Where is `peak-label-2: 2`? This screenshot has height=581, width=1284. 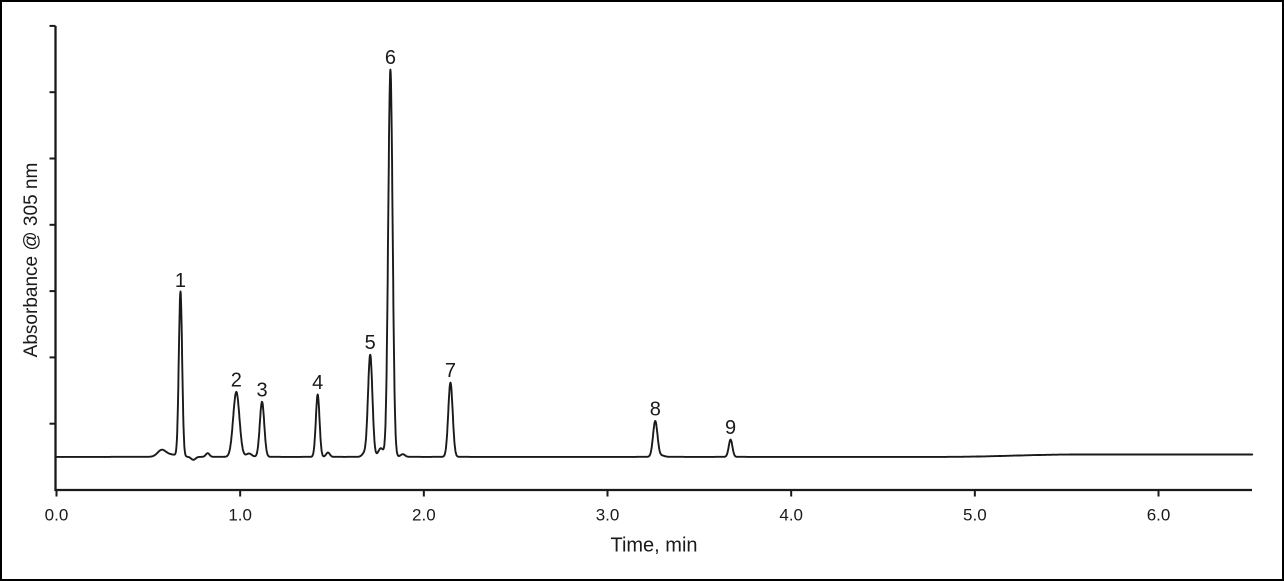 peak-label-2: 2 is located at coordinates (236, 380).